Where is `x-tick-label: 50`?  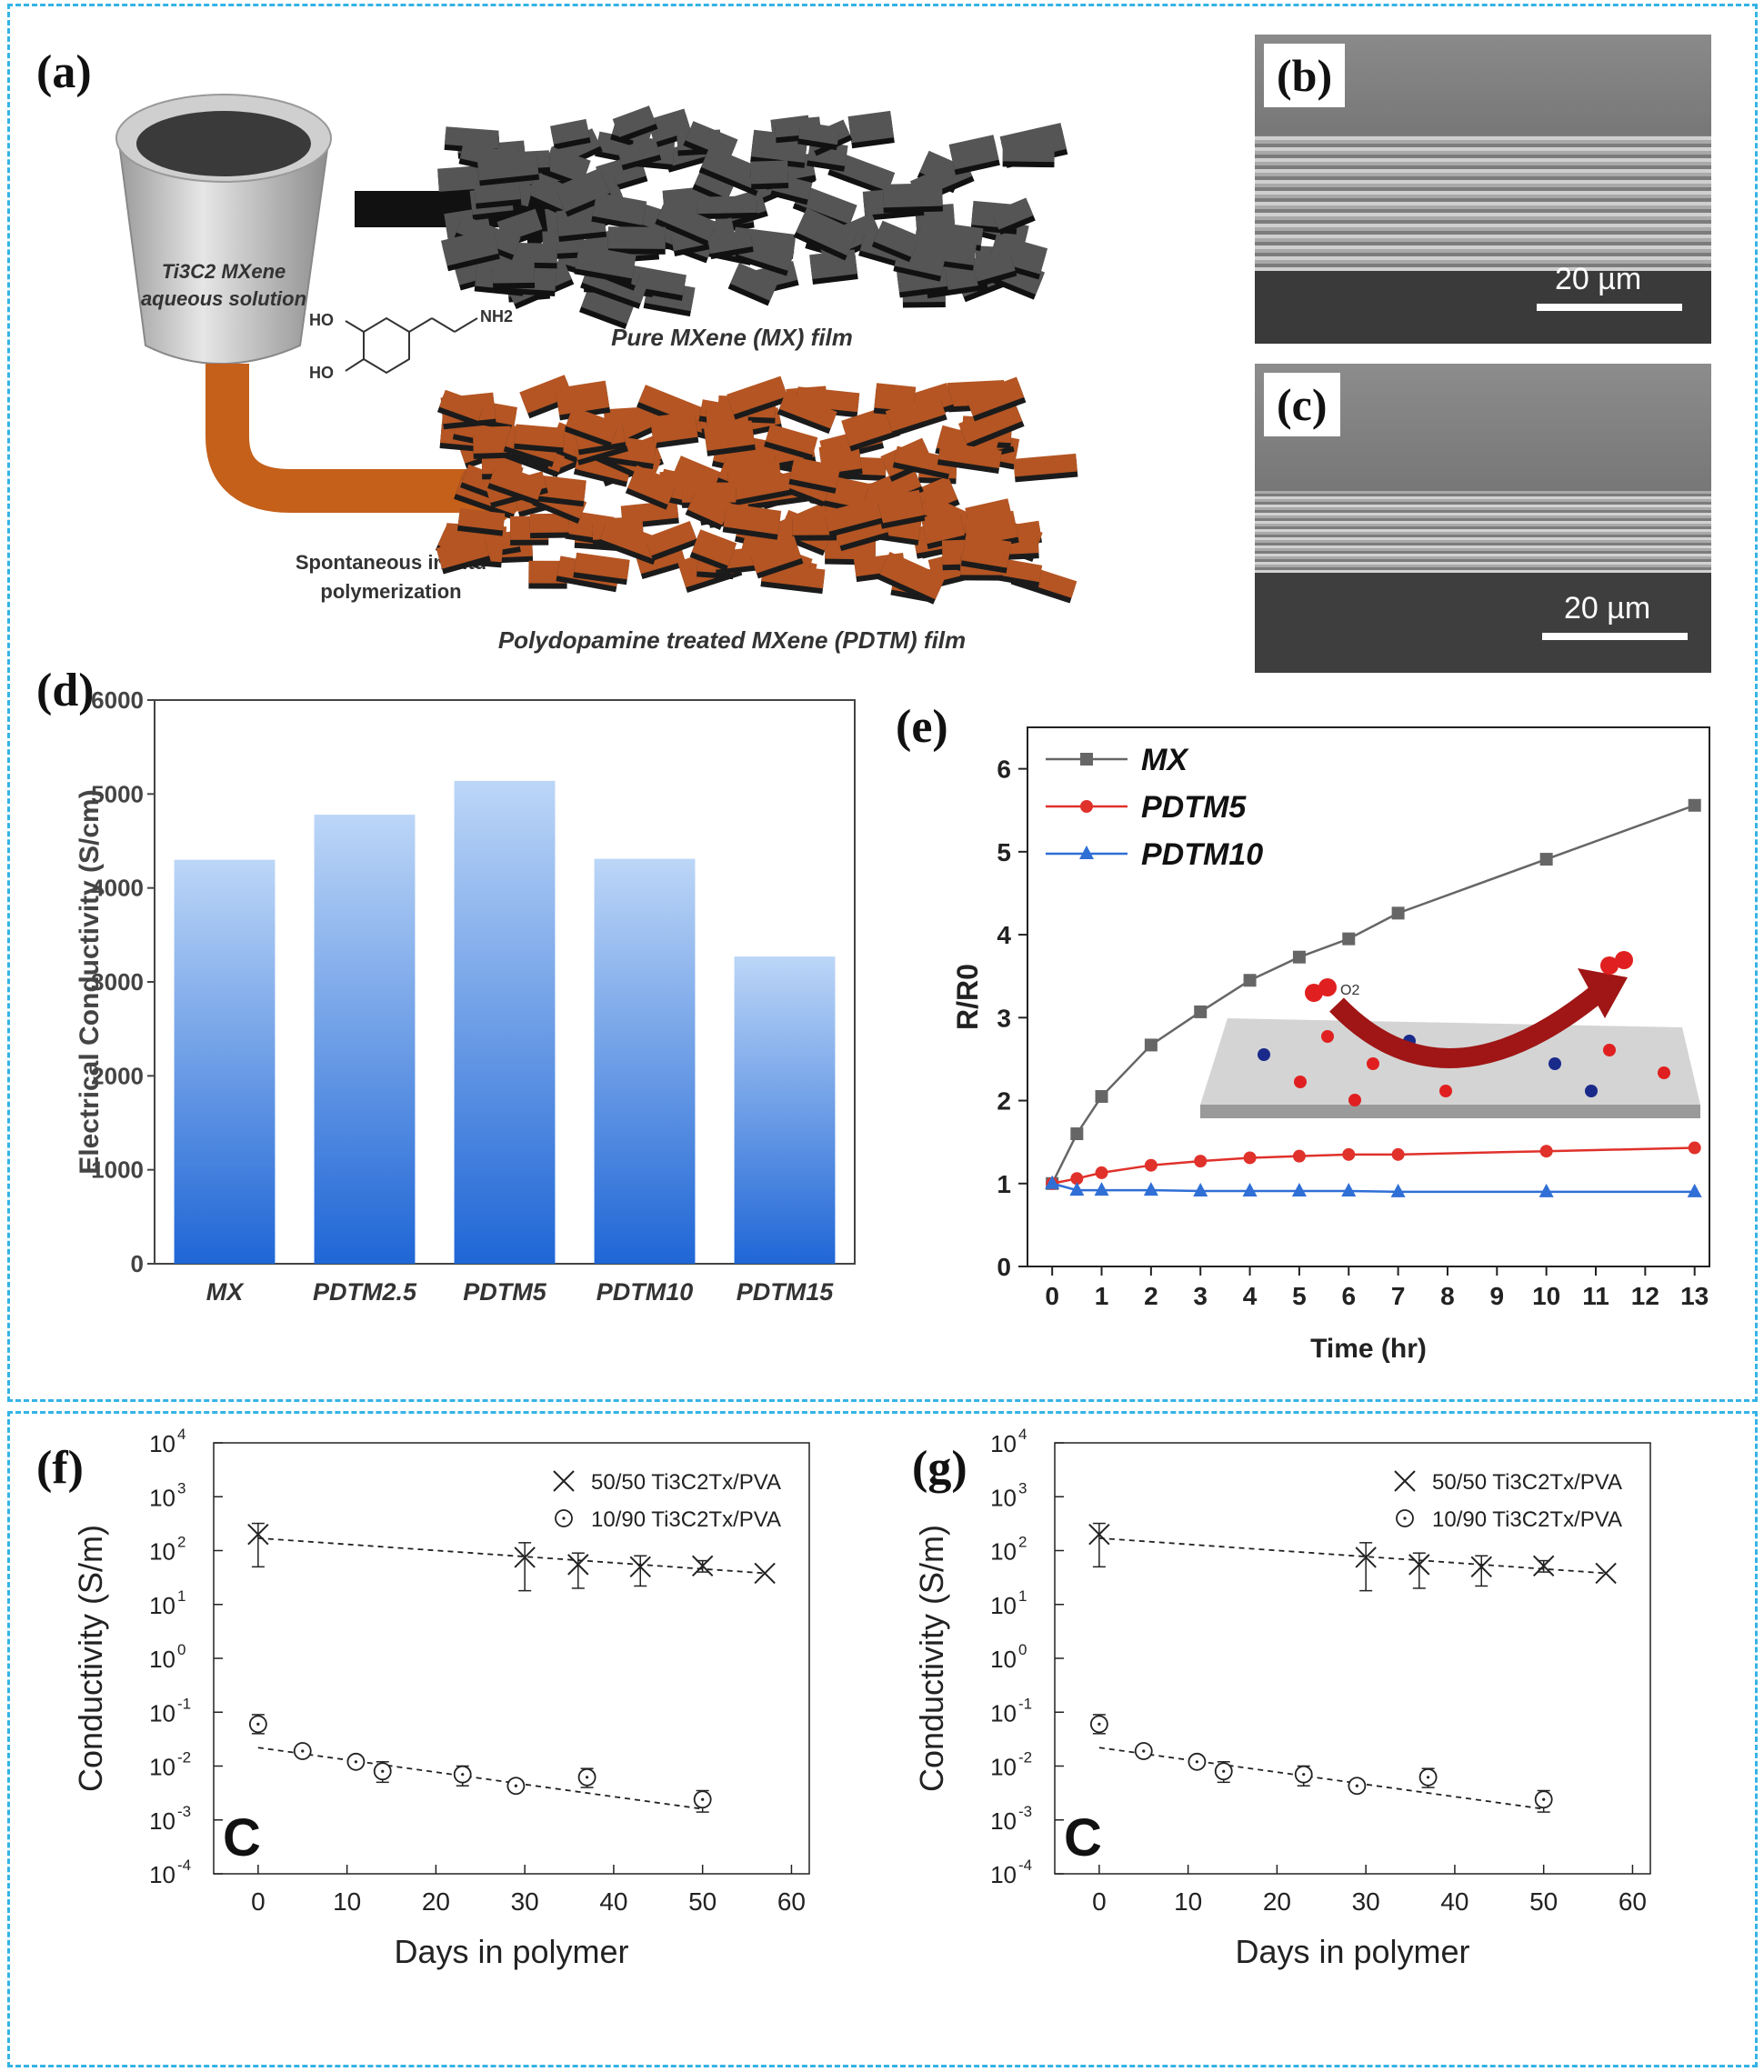 x-tick-label: 50 is located at coordinates (702, 1901).